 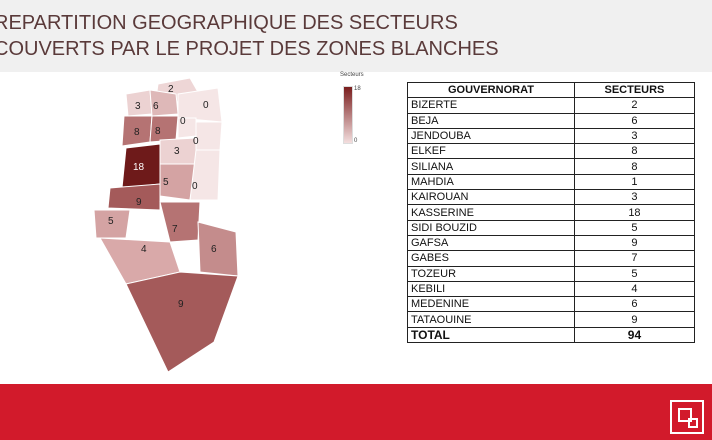 I want to click on total-value: 94, so click(x=634, y=335).